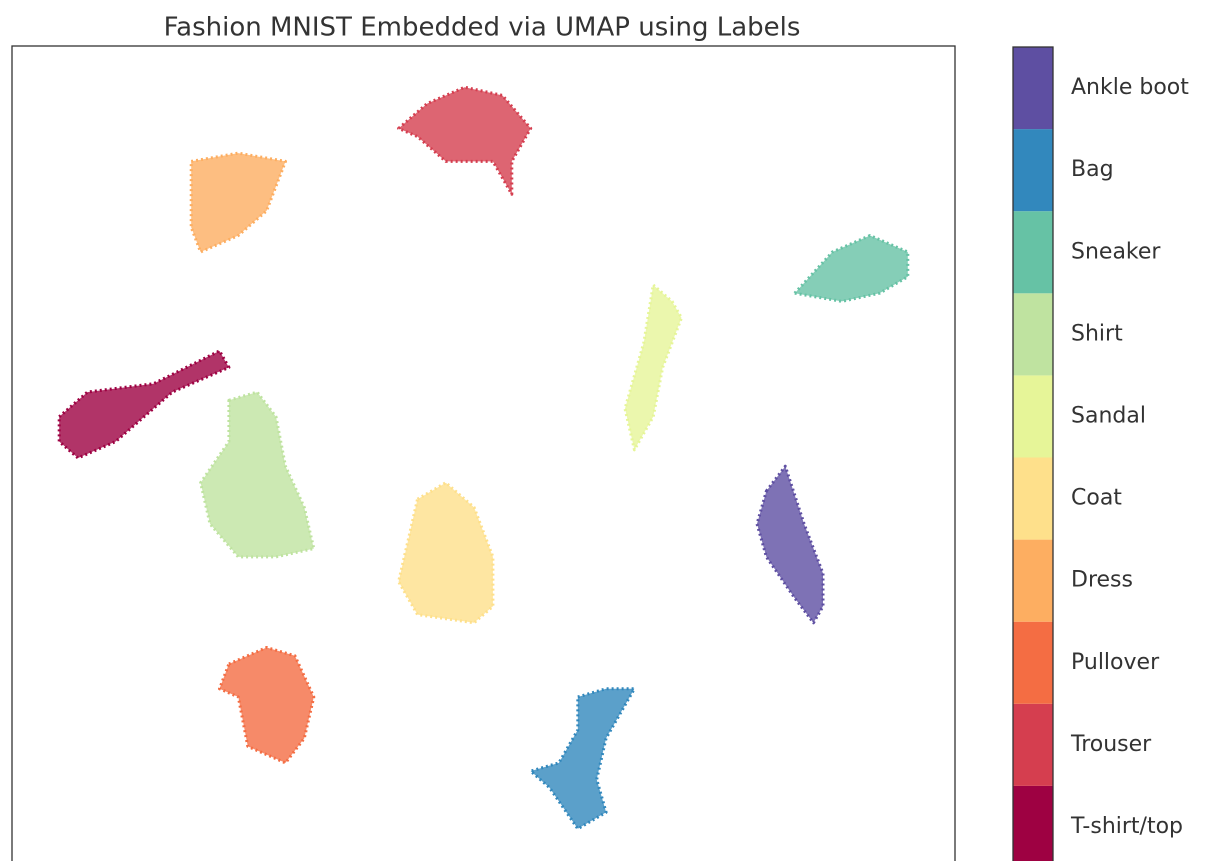  Describe the element at coordinates (1102, 580) in the screenshot. I see `colorbar-label: Dress` at that location.